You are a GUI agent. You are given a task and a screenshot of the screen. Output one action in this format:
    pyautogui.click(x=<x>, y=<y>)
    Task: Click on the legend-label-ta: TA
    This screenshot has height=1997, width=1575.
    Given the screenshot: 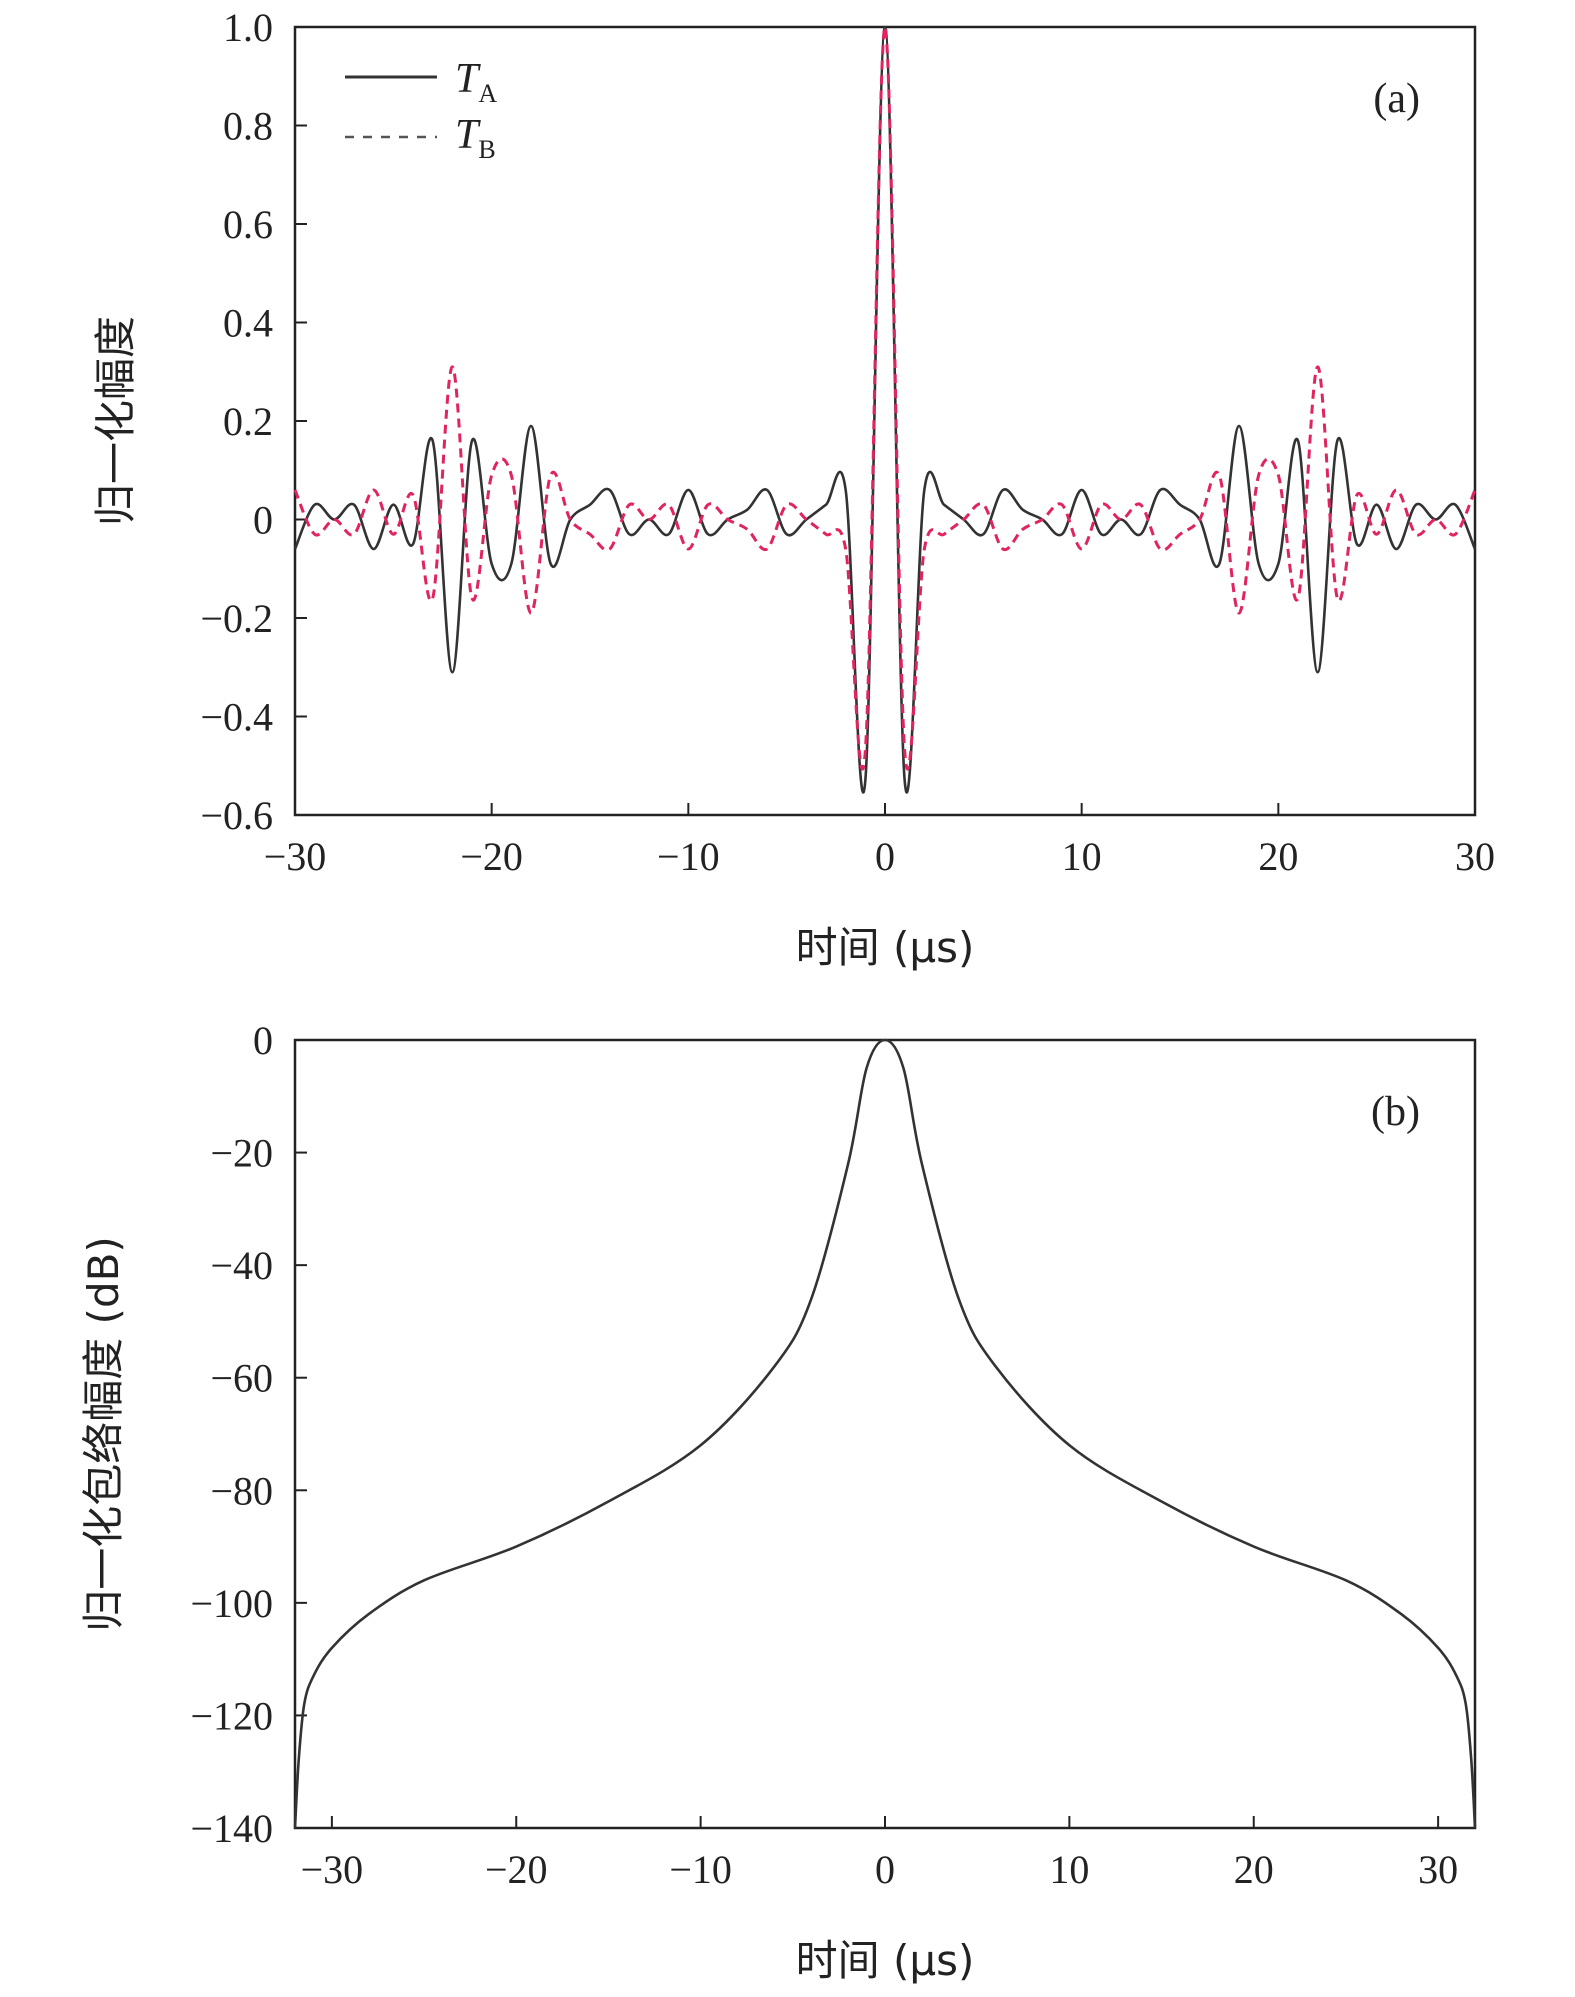 What is the action you would take?
    pyautogui.click(x=476, y=82)
    